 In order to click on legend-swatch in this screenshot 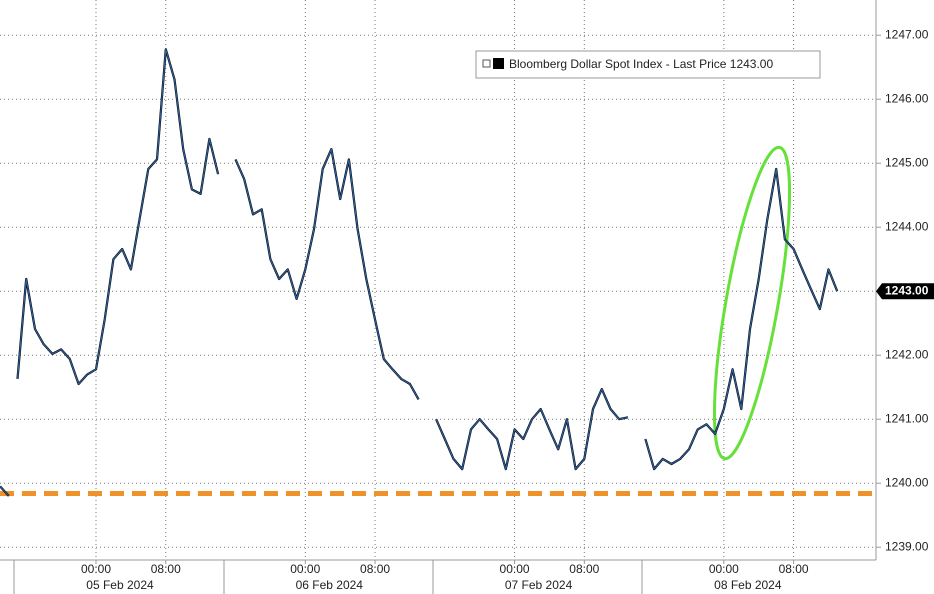, I will do `click(498, 63)`.